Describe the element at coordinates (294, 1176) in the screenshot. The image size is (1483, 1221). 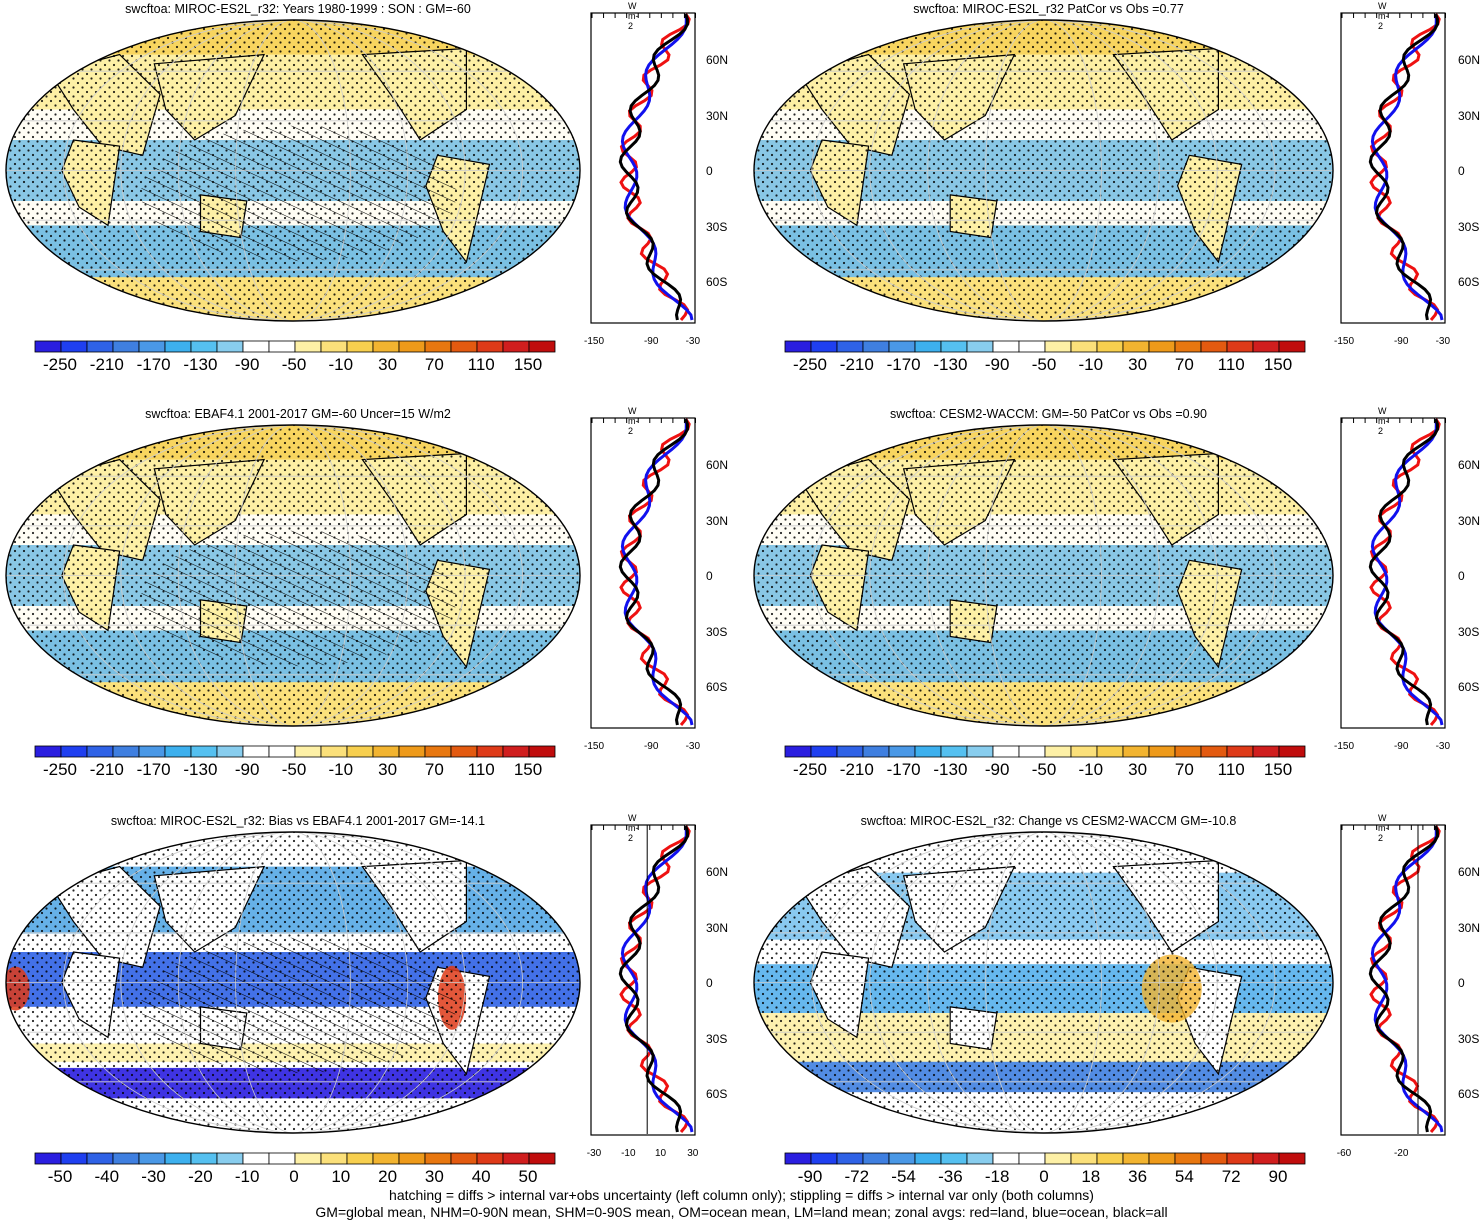
I see `colorbar-tick-label: 0` at that location.